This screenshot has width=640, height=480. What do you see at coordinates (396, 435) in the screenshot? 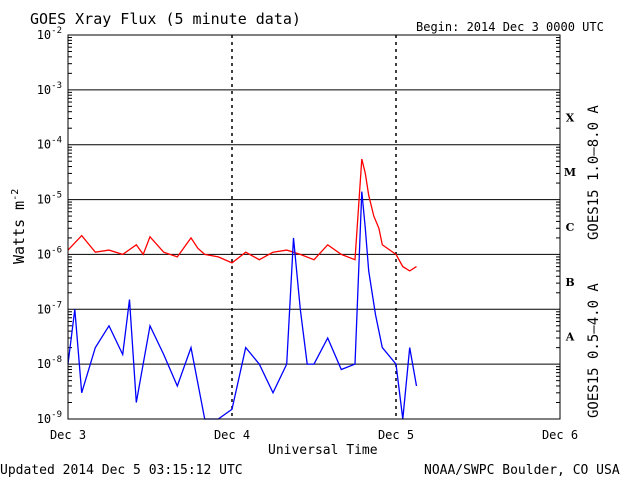
I see `x-tick-label-2: Dec 5` at bounding box center [396, 435].